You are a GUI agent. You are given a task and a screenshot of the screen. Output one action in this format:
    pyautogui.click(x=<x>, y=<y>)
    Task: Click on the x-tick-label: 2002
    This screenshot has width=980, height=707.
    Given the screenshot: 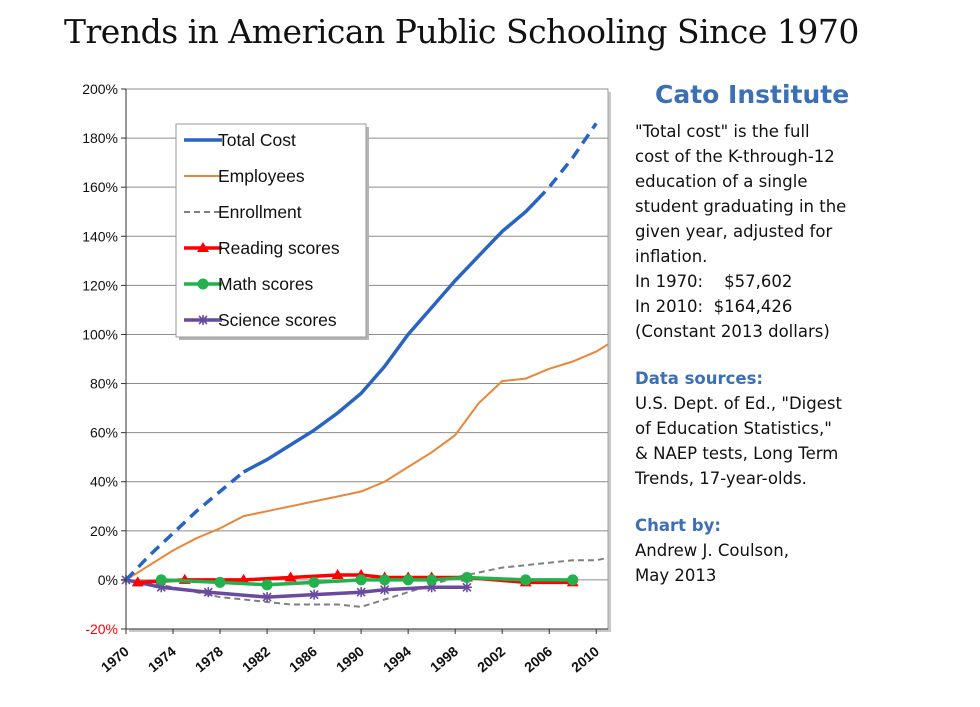 What is the action you would take?
    pyautogui.click(x=491, y=659)
    